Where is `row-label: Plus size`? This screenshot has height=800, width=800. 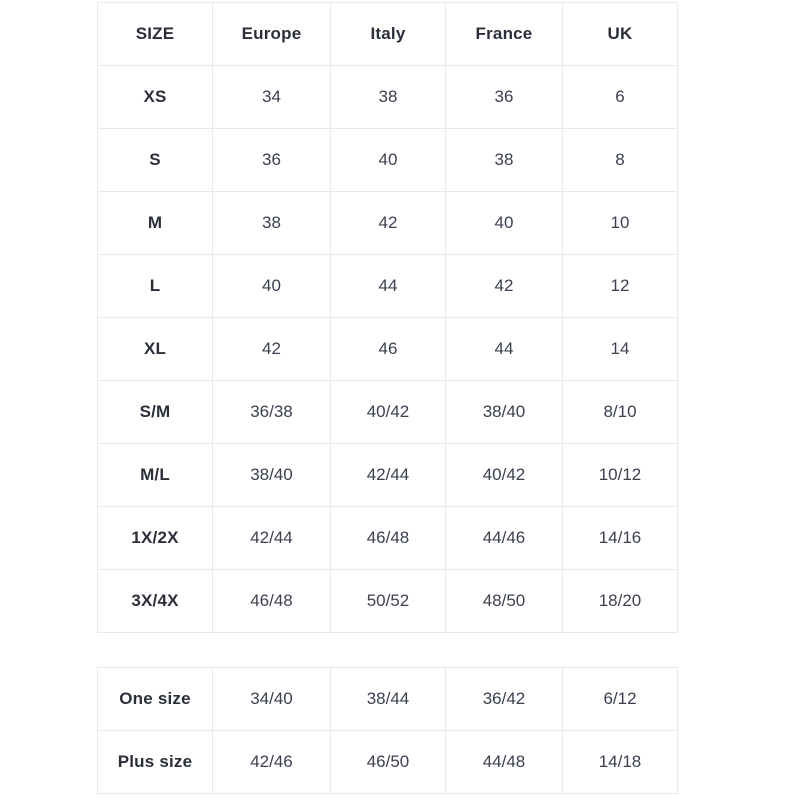
row-label: Plus size is located at coordinates (155, 762).